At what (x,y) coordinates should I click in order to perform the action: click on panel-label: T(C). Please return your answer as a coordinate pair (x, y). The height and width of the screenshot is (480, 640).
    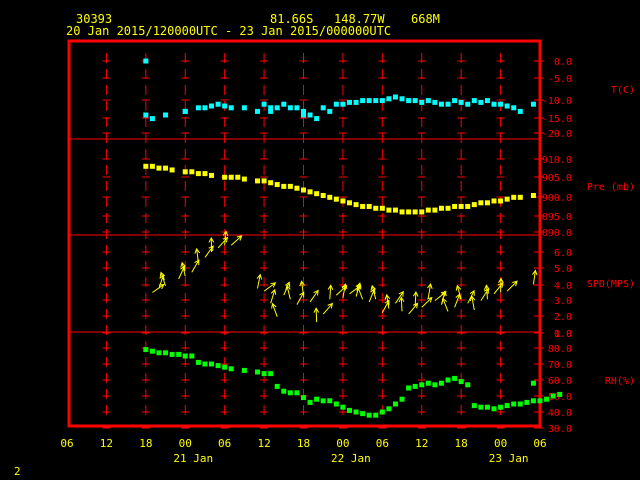
    Looking at the image, I should click on (623, 90).